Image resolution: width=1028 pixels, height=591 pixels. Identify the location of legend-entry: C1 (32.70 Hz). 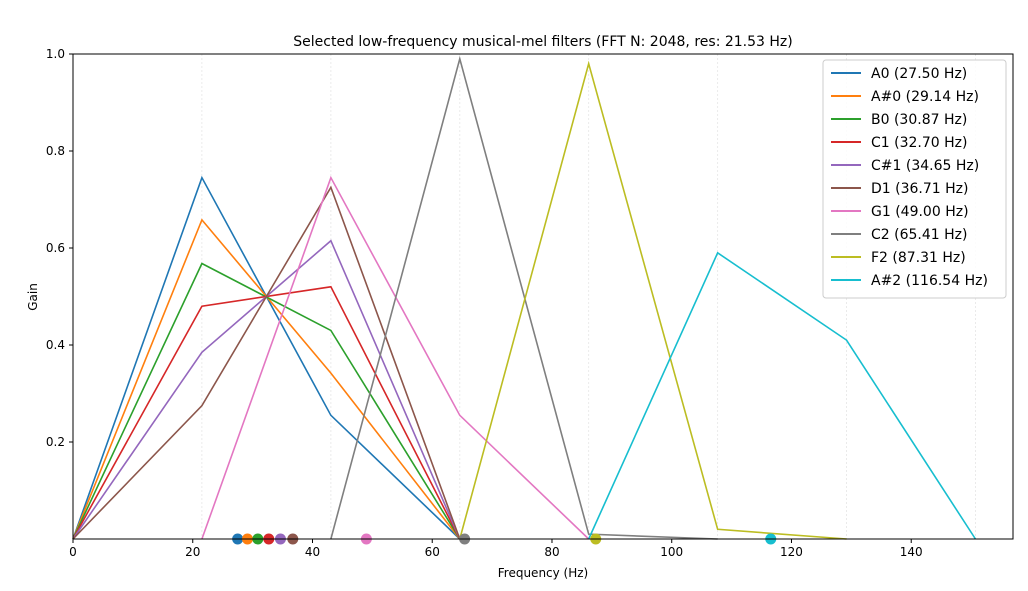
(919, 143).